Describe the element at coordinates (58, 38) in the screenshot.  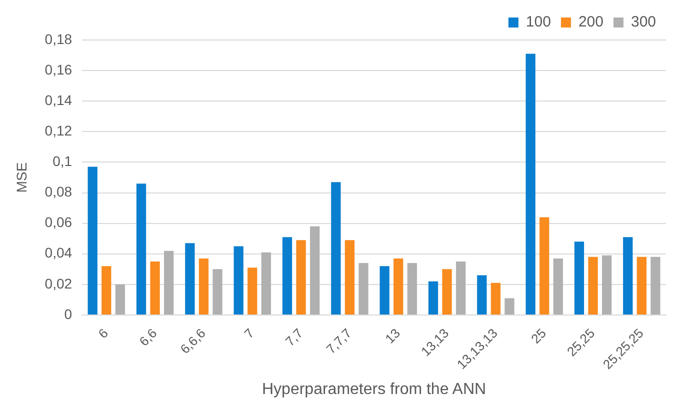
I see `y-tick-label: 0,18` at that location.